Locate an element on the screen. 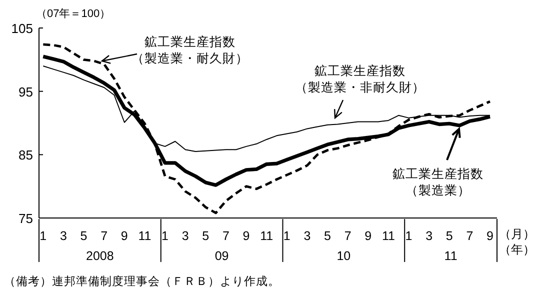 This screenshot has height=298, width=534. text: 2008 is located at coordinates (100, 256).